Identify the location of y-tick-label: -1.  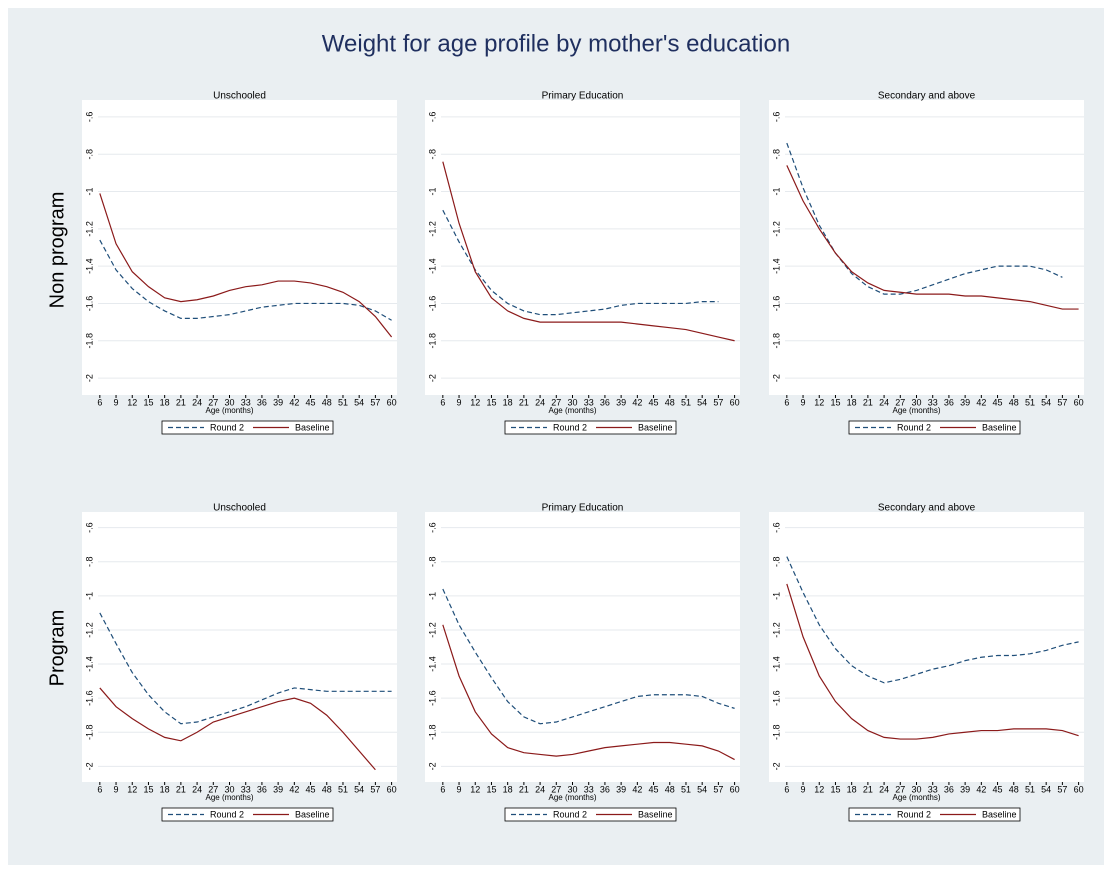
(89, 596).